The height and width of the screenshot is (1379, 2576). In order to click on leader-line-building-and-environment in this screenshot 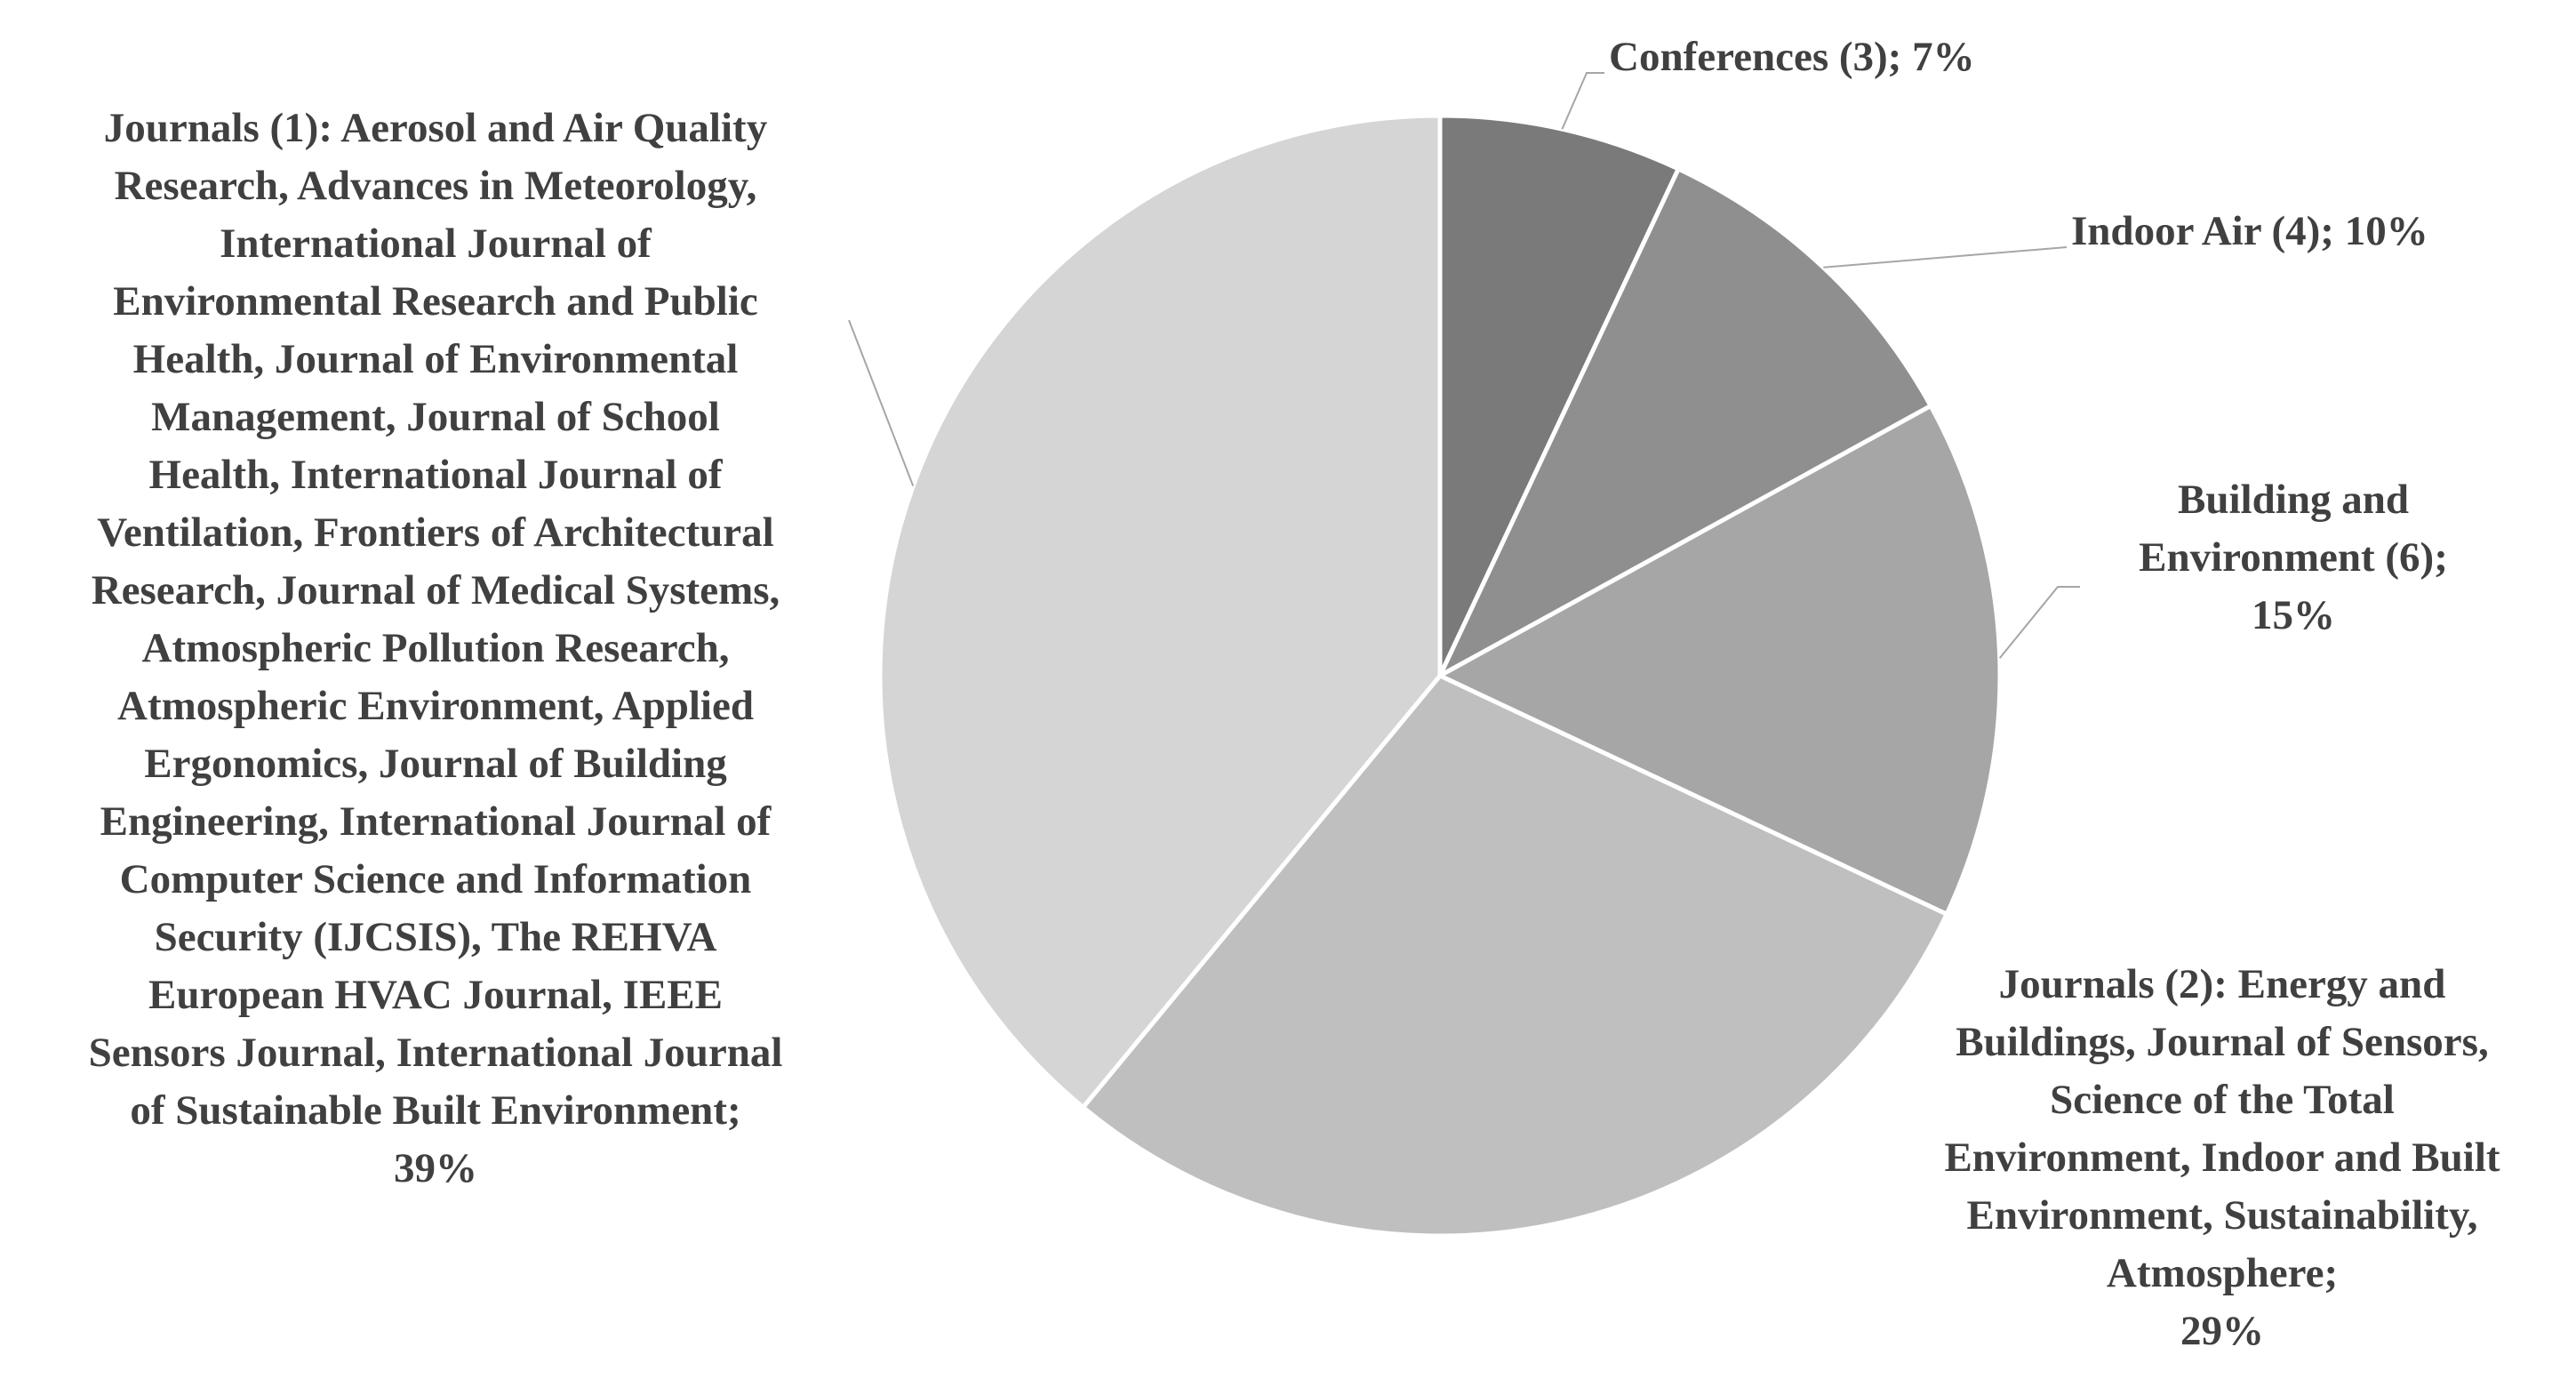, I will do `click(2039, 622)`.